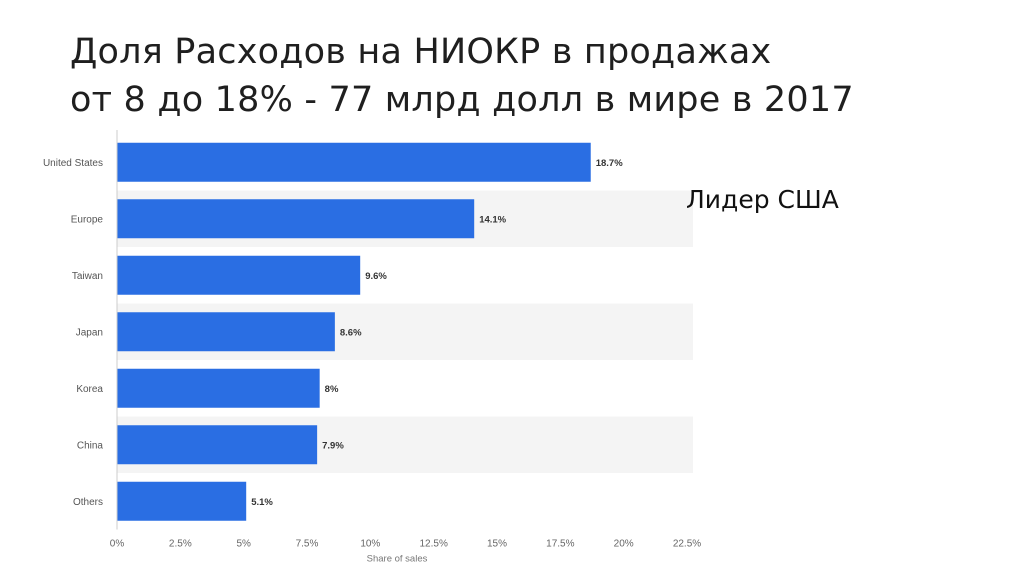  What do you see at coordinates (351, 332) in the screenshot?
I see `value-label: 8.6%` at bounding box center [351, 332].